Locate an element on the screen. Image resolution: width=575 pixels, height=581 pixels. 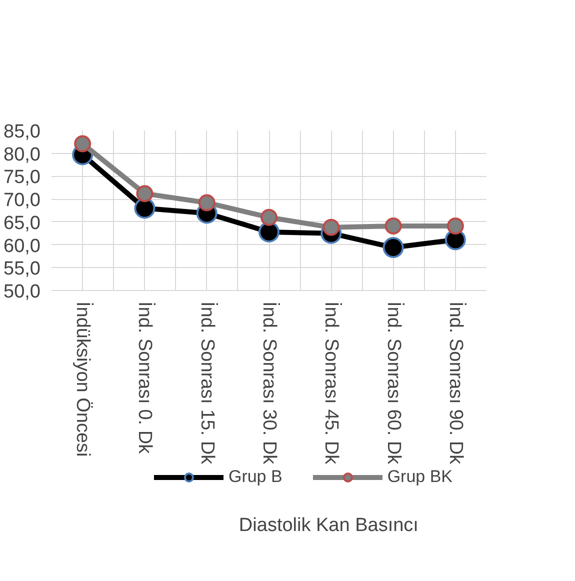
y-tick-label: 70,0 is located at coordinates (22, 201).